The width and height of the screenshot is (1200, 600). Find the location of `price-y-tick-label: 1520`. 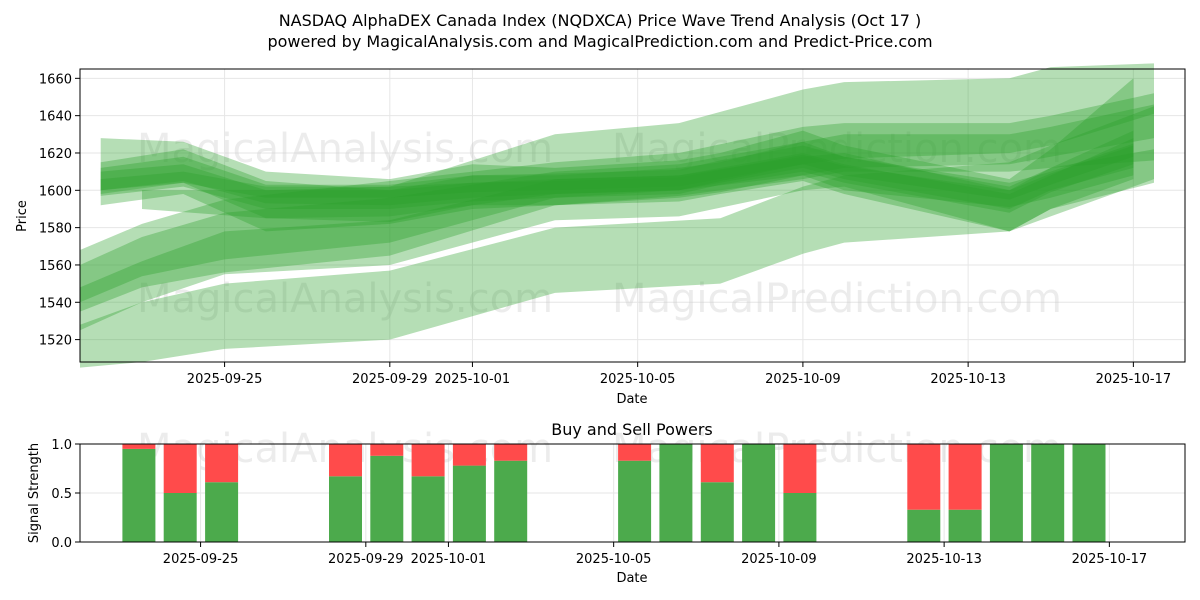

price-y-tick-label: 1520 is located at coordinates (55, 341).